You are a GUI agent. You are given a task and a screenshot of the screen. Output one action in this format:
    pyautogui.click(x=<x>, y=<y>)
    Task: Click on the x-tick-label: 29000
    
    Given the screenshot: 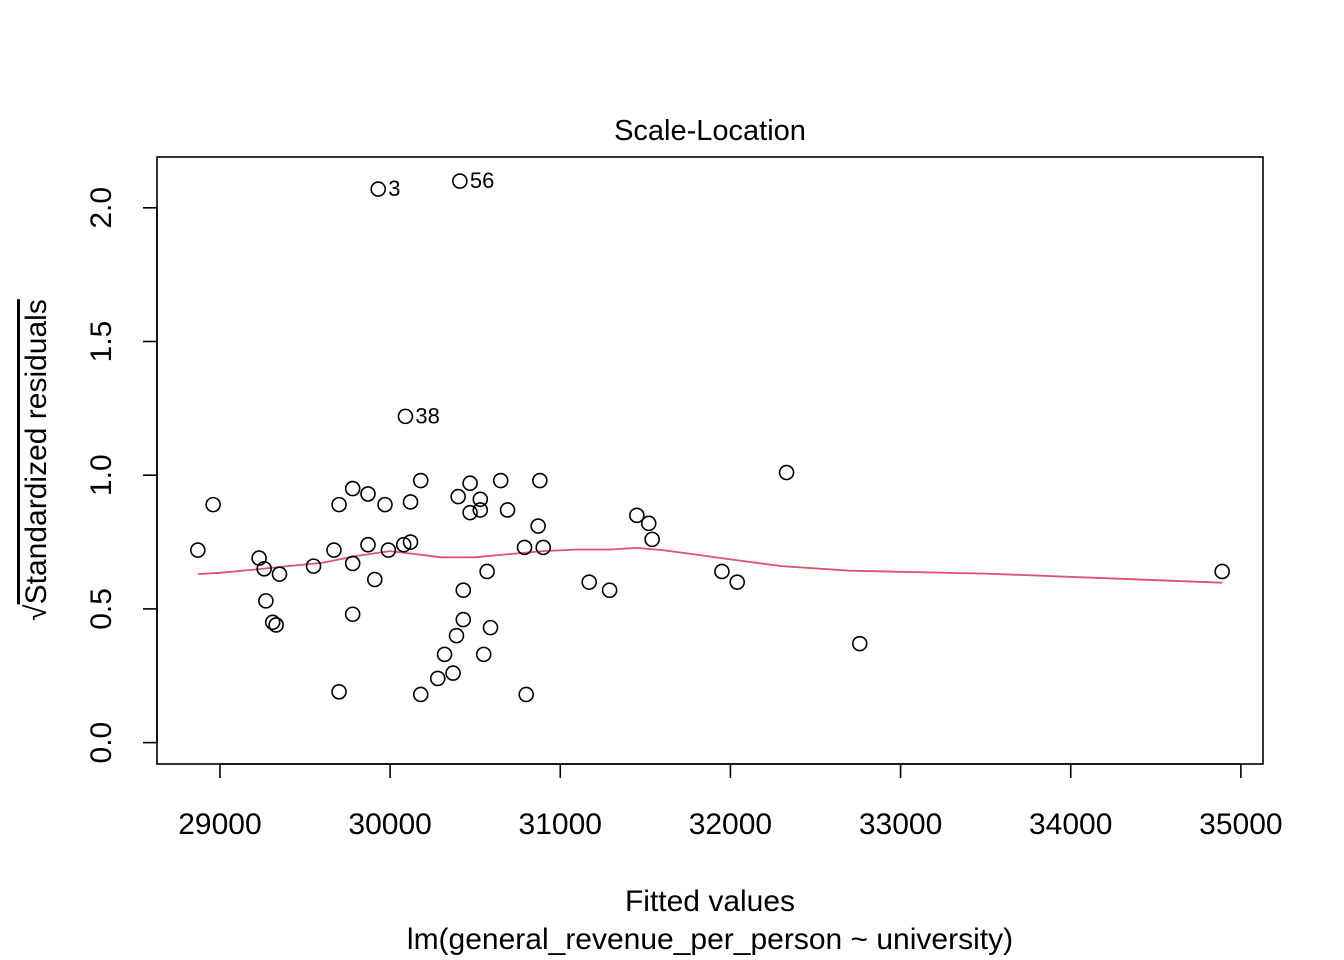 What is the action you would take?
    pyautogui.click(x=219, y=824)
    